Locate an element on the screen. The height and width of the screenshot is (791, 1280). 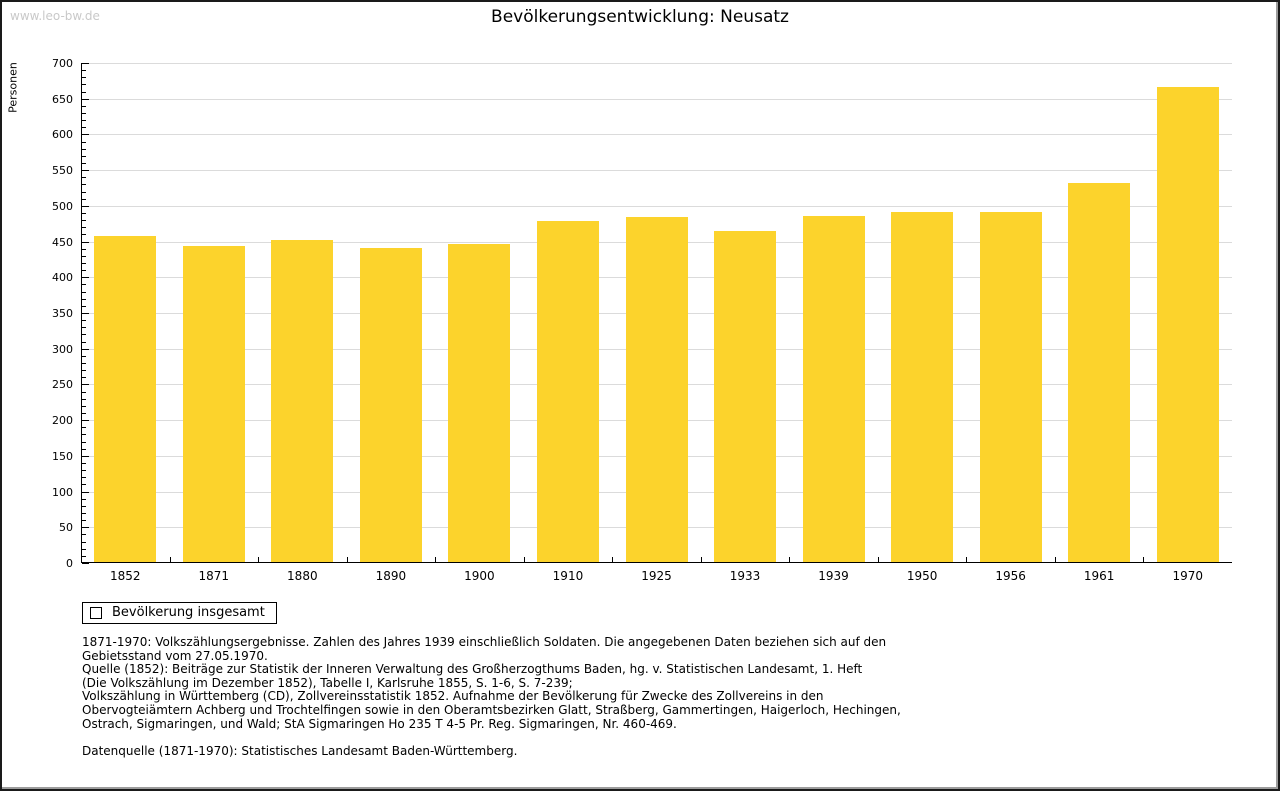
watermark: www.leo-bw.de is located at coordinates (55, 16).